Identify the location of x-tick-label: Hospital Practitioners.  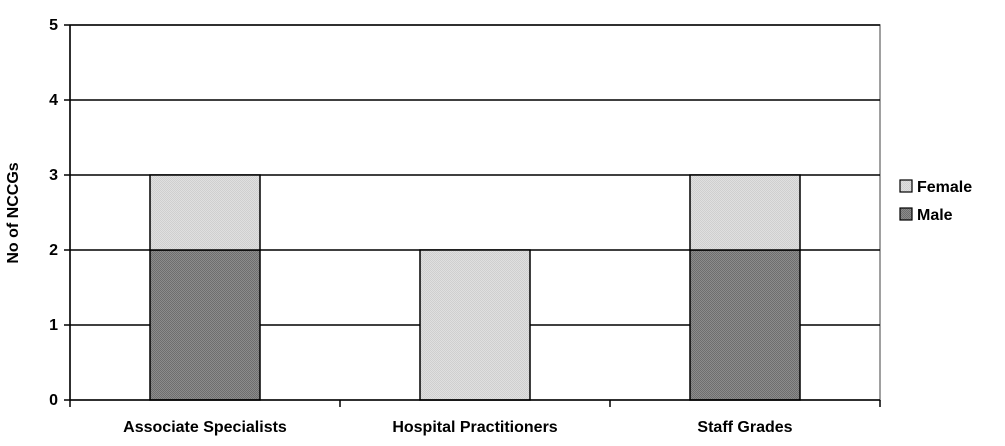
(474, 427).